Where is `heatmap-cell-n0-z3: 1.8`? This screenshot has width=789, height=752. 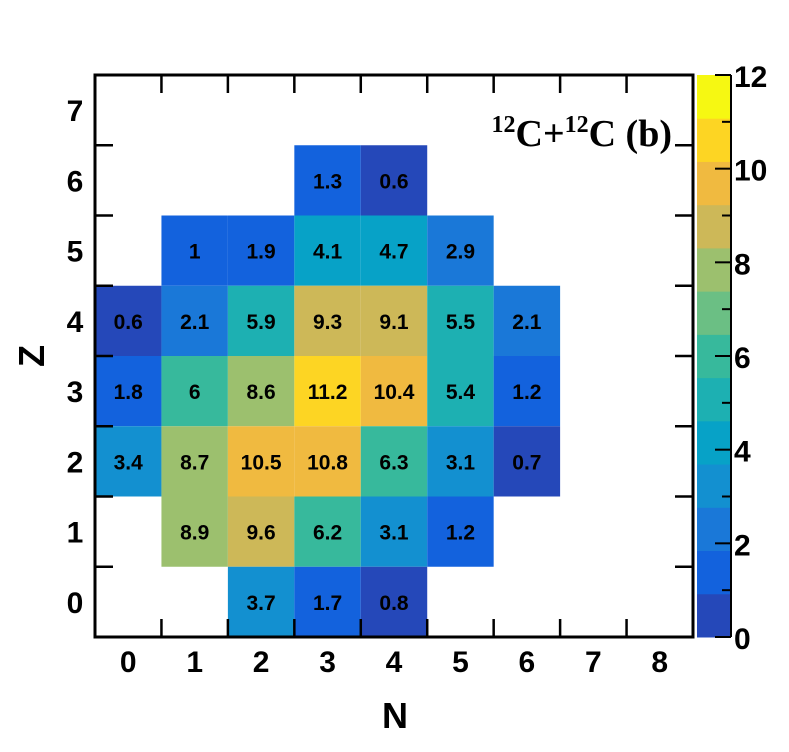
heatmap-cell-n0-z3: 1.8 is located at coordinates (128, 391).